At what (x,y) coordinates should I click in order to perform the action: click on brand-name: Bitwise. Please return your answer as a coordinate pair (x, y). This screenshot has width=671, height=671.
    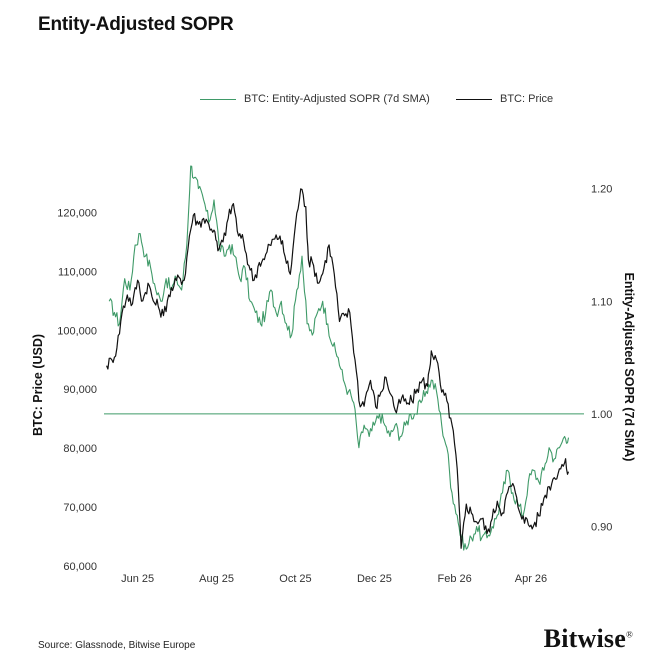
    Looking at the image, I should click on (584, 638).